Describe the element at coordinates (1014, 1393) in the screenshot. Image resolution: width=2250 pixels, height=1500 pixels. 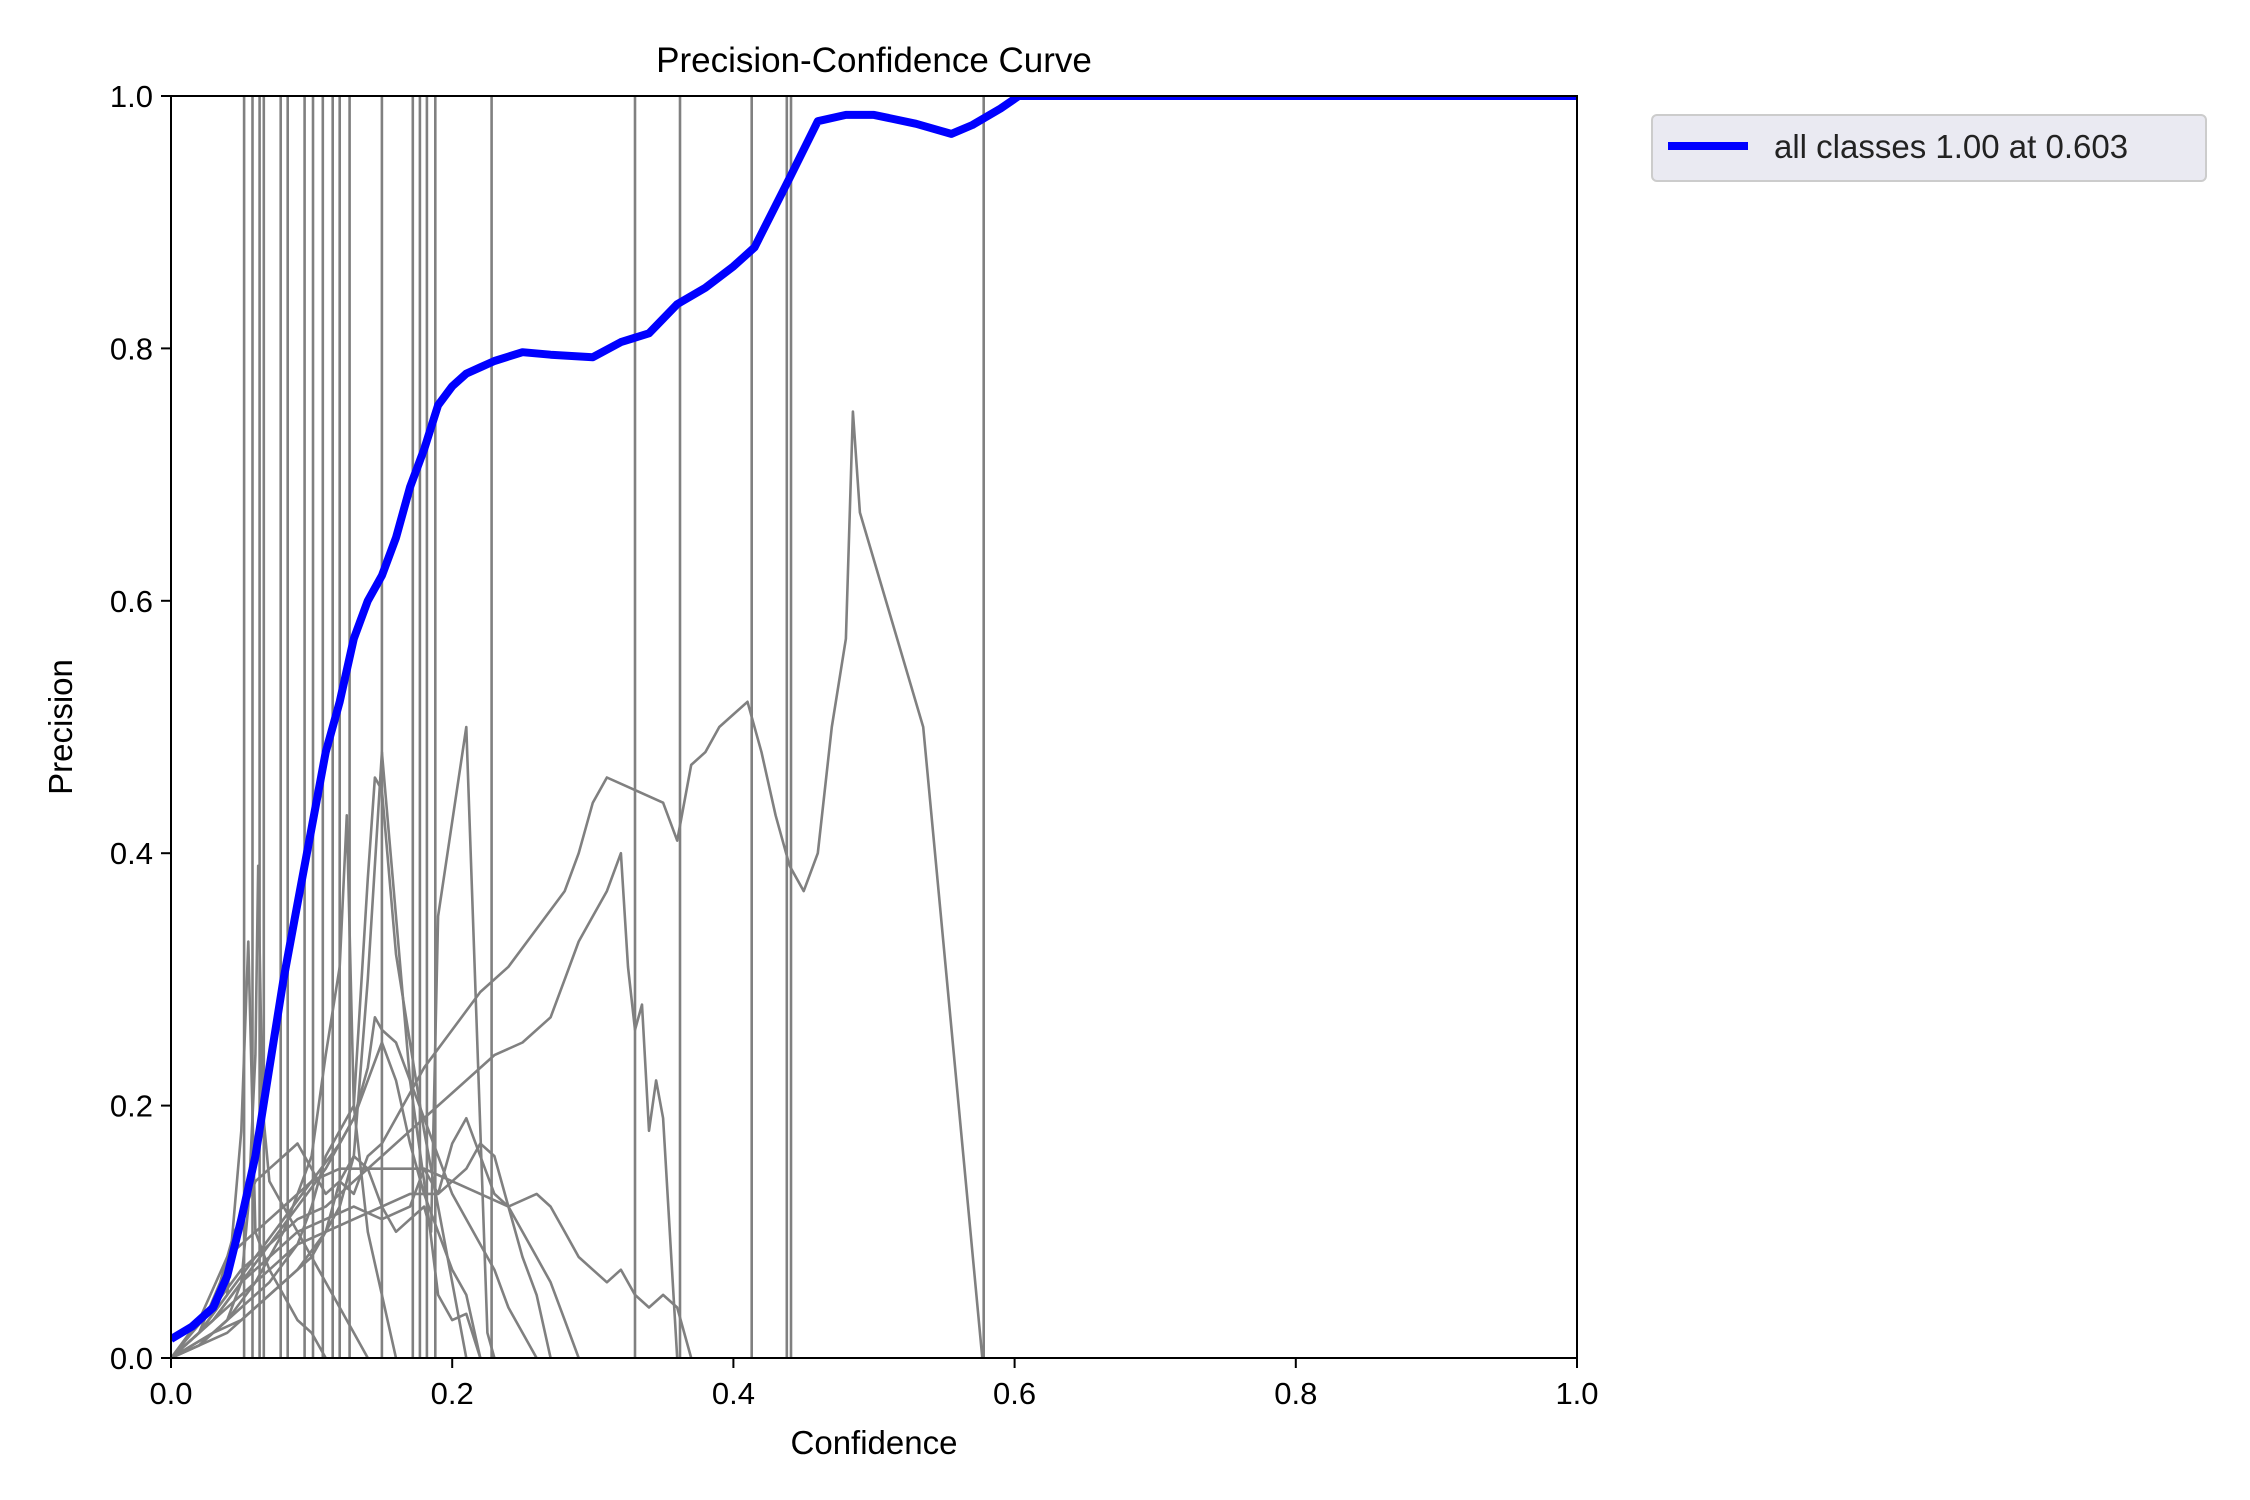
I see `x-tick-label: 0.6` at that location.